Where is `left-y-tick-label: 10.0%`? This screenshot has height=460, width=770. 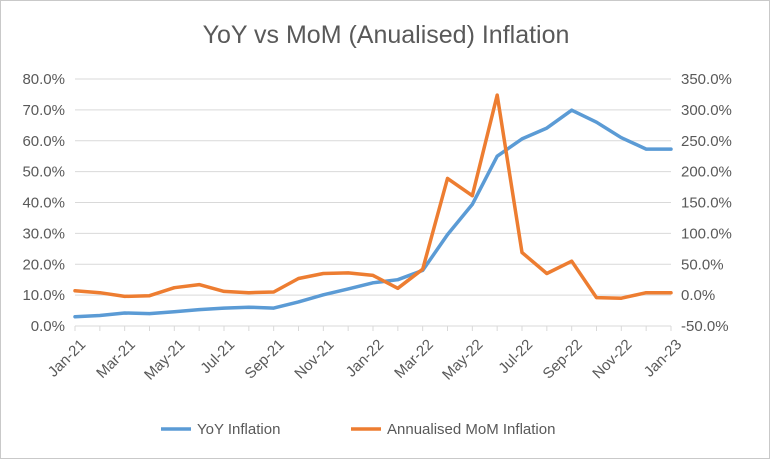 left-y-tick-label: 10.0% is located at coordinates (43, 295).